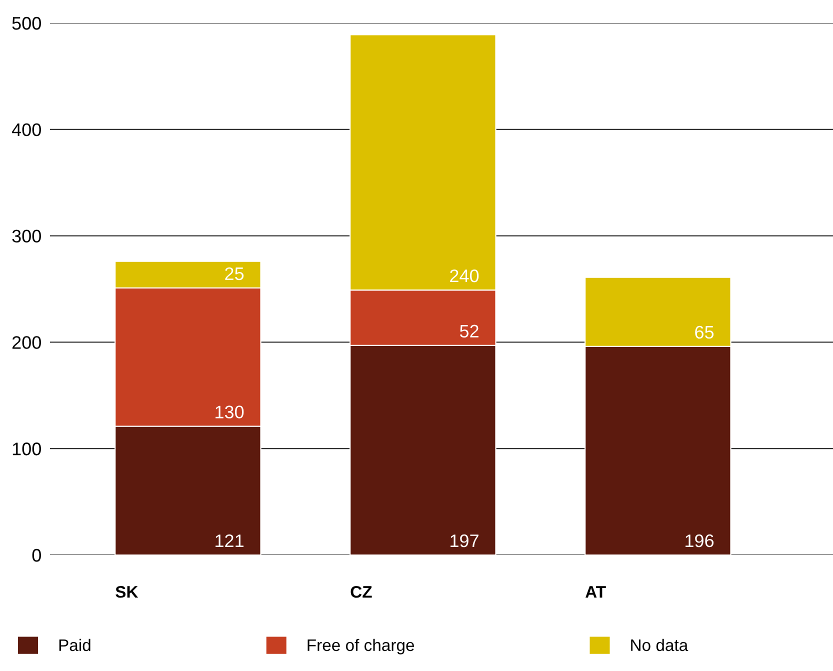 The height and width of the screenshot is (671, 833). I want to click on data-label: 197, so click(464, 541).